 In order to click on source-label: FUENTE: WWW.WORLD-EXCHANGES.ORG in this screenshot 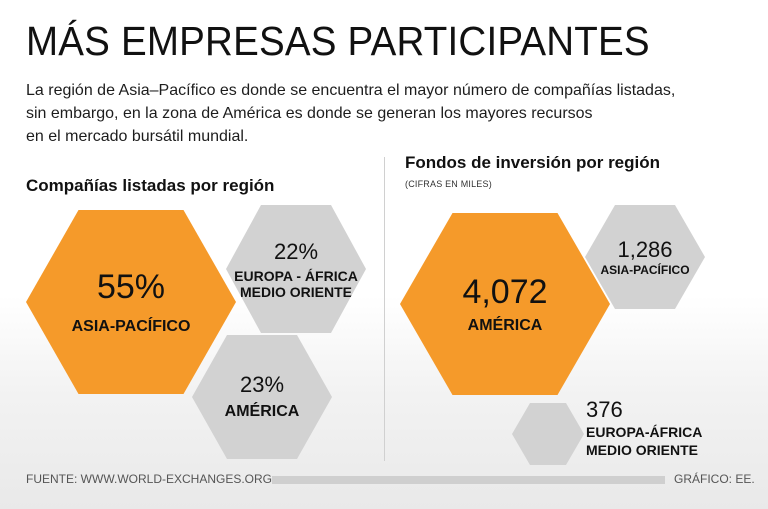, I will do `click(149, 479)`.